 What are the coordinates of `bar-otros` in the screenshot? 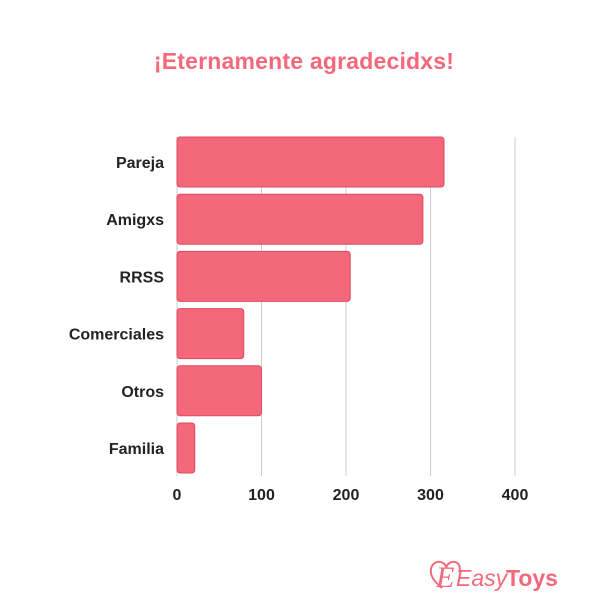 It's located at (219, 391).